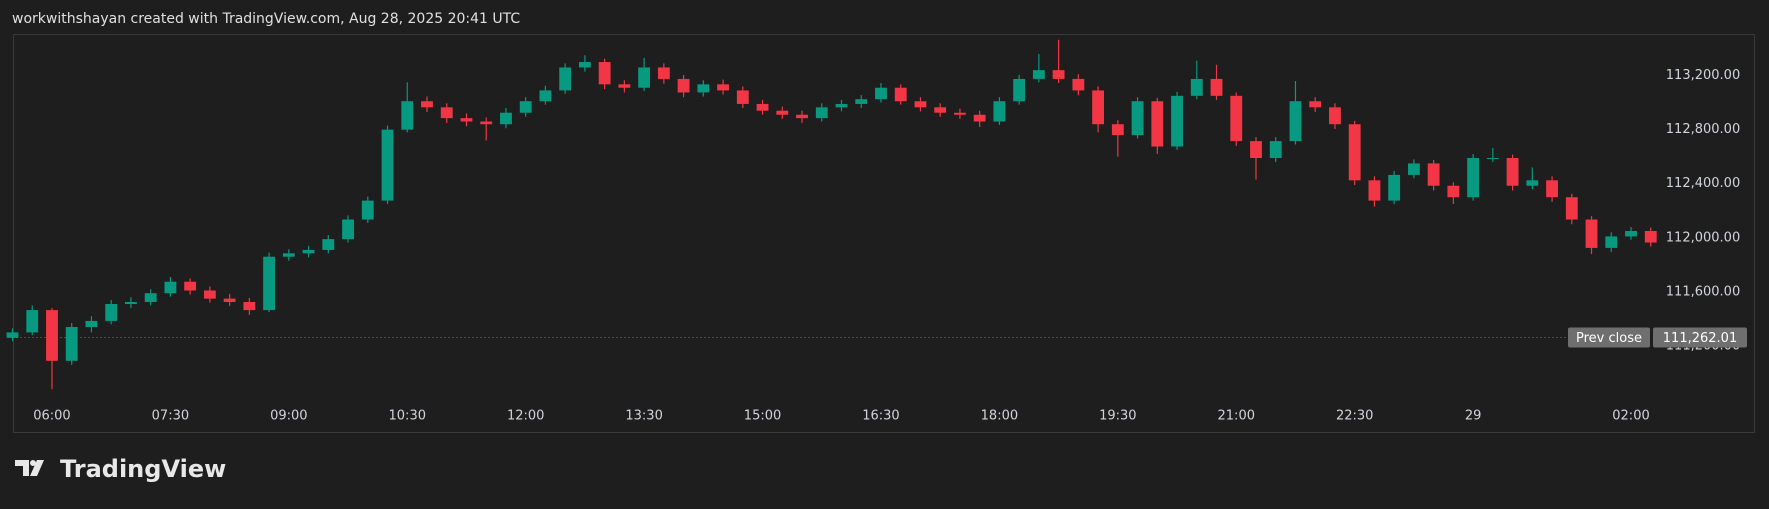 Image resolution: width=1769 pixels, height=509 pixels. I want to click on y-tick-label: 112,800.00, so click(1703, 129).